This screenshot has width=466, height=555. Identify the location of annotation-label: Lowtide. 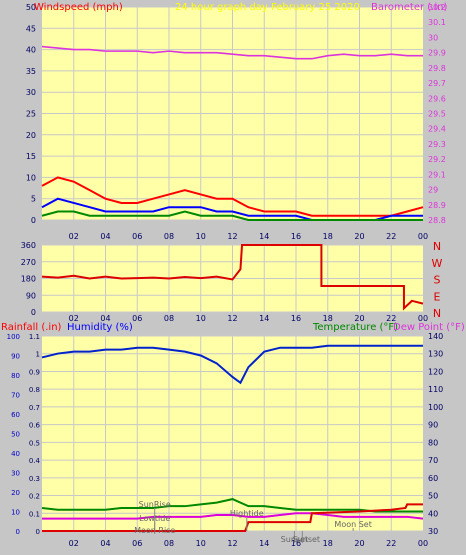
(154, 518).